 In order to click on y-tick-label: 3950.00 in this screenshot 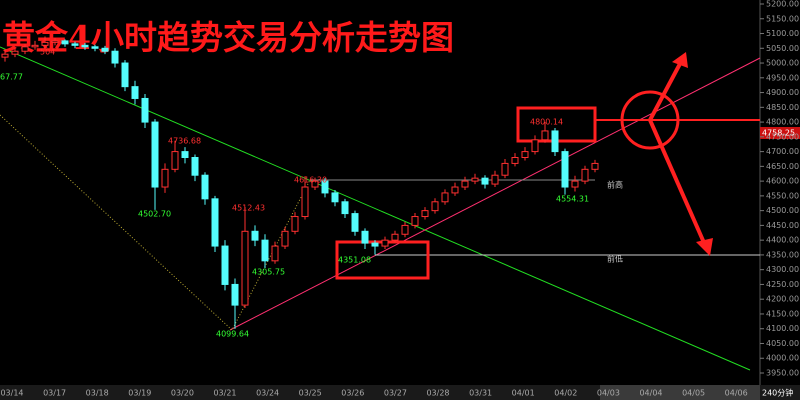, I will do `click(782, 373)`.